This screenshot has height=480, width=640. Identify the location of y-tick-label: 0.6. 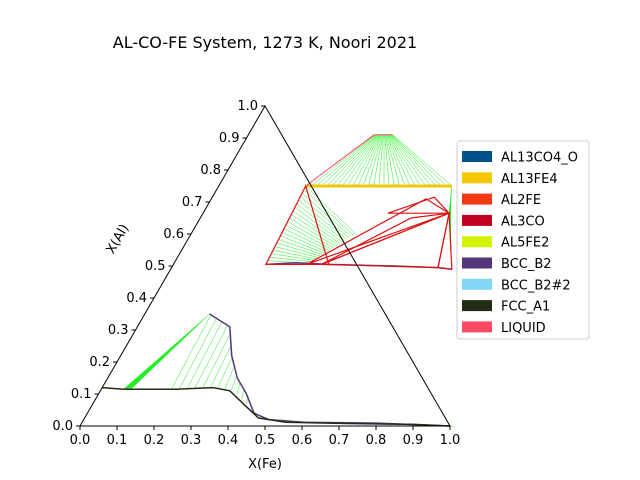
(173, 234).